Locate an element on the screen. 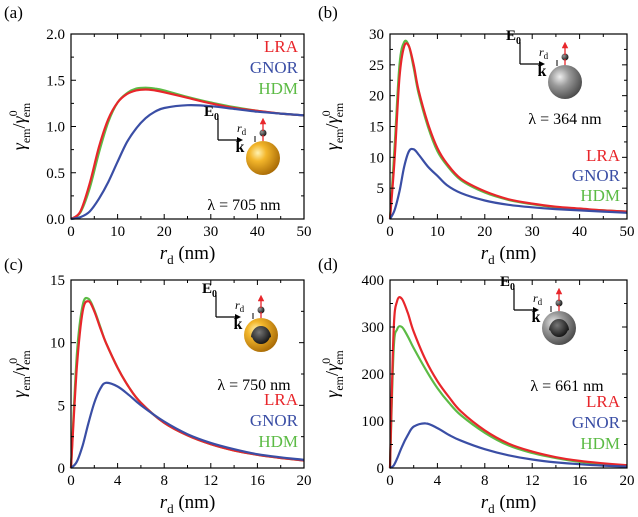 This screenshot has height=517, width=638. y-tick-label: 300 is located at coordinates (373, 328).